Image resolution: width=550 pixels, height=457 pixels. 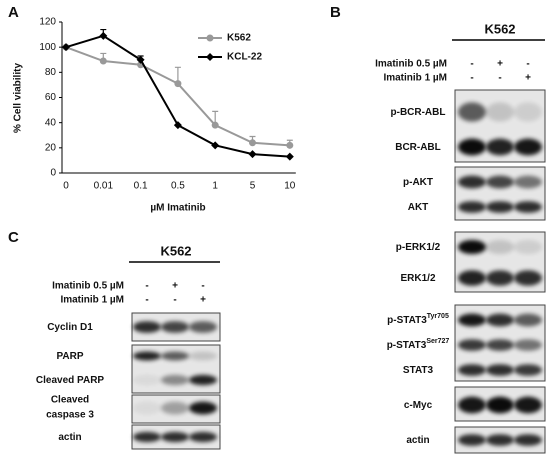 I want to click on band-label: caspase 3, so click(x=70, y=415).